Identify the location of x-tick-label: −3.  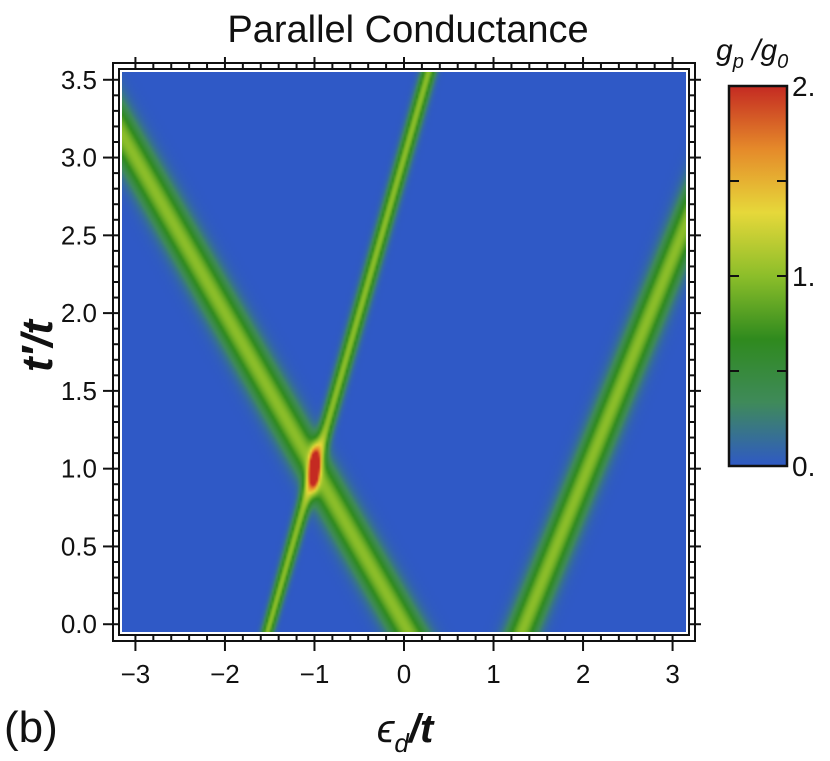
(136, 674).